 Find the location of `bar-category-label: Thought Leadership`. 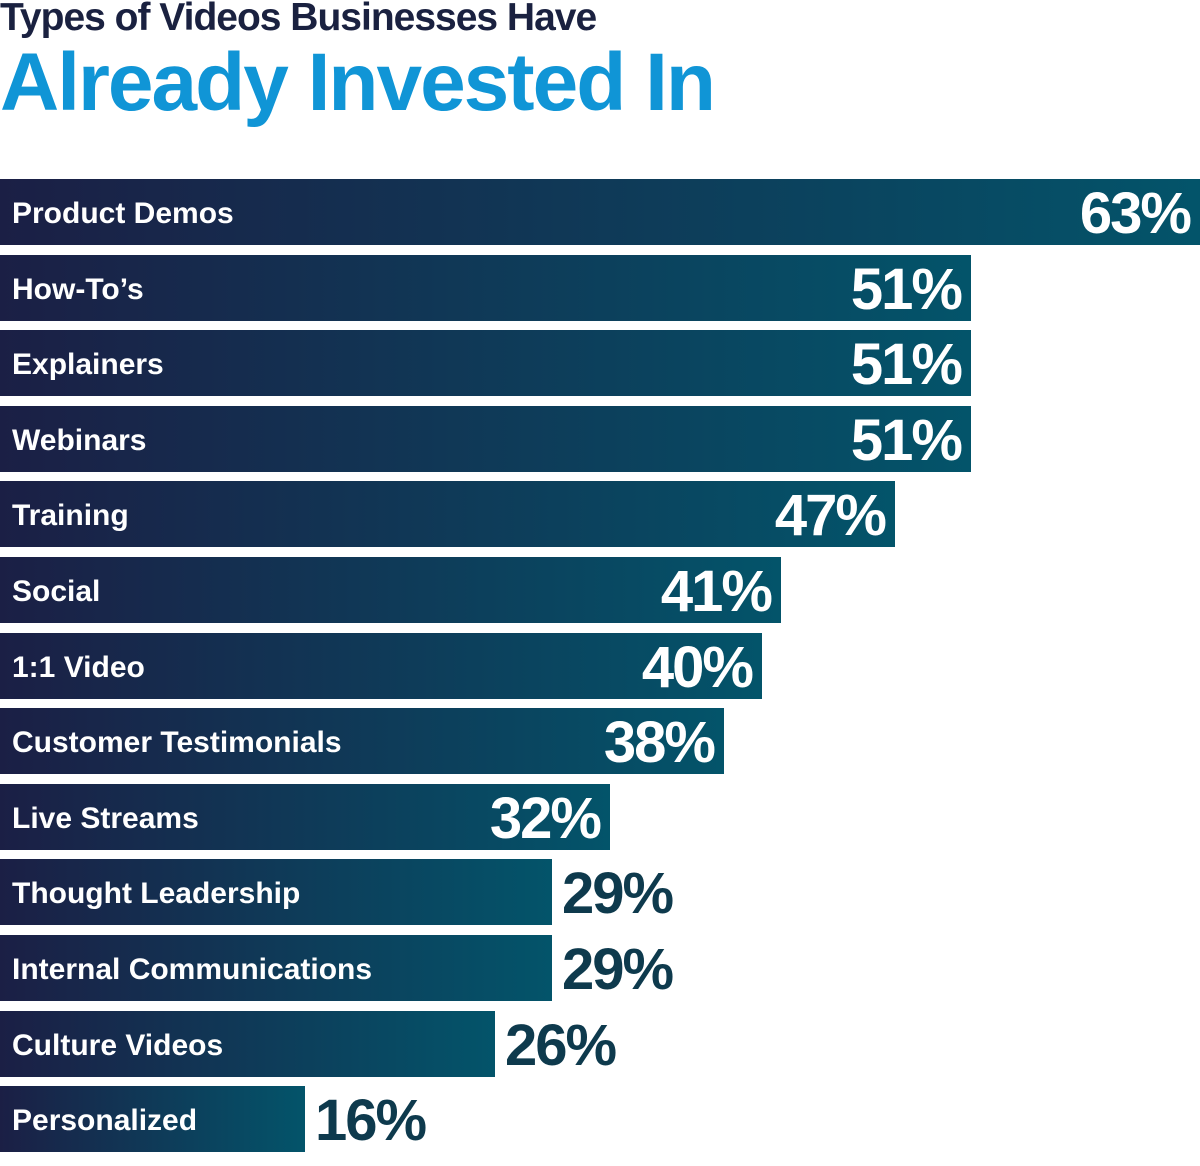

bar-category-label: Thought Leadership is located at coordinates (156, 893).